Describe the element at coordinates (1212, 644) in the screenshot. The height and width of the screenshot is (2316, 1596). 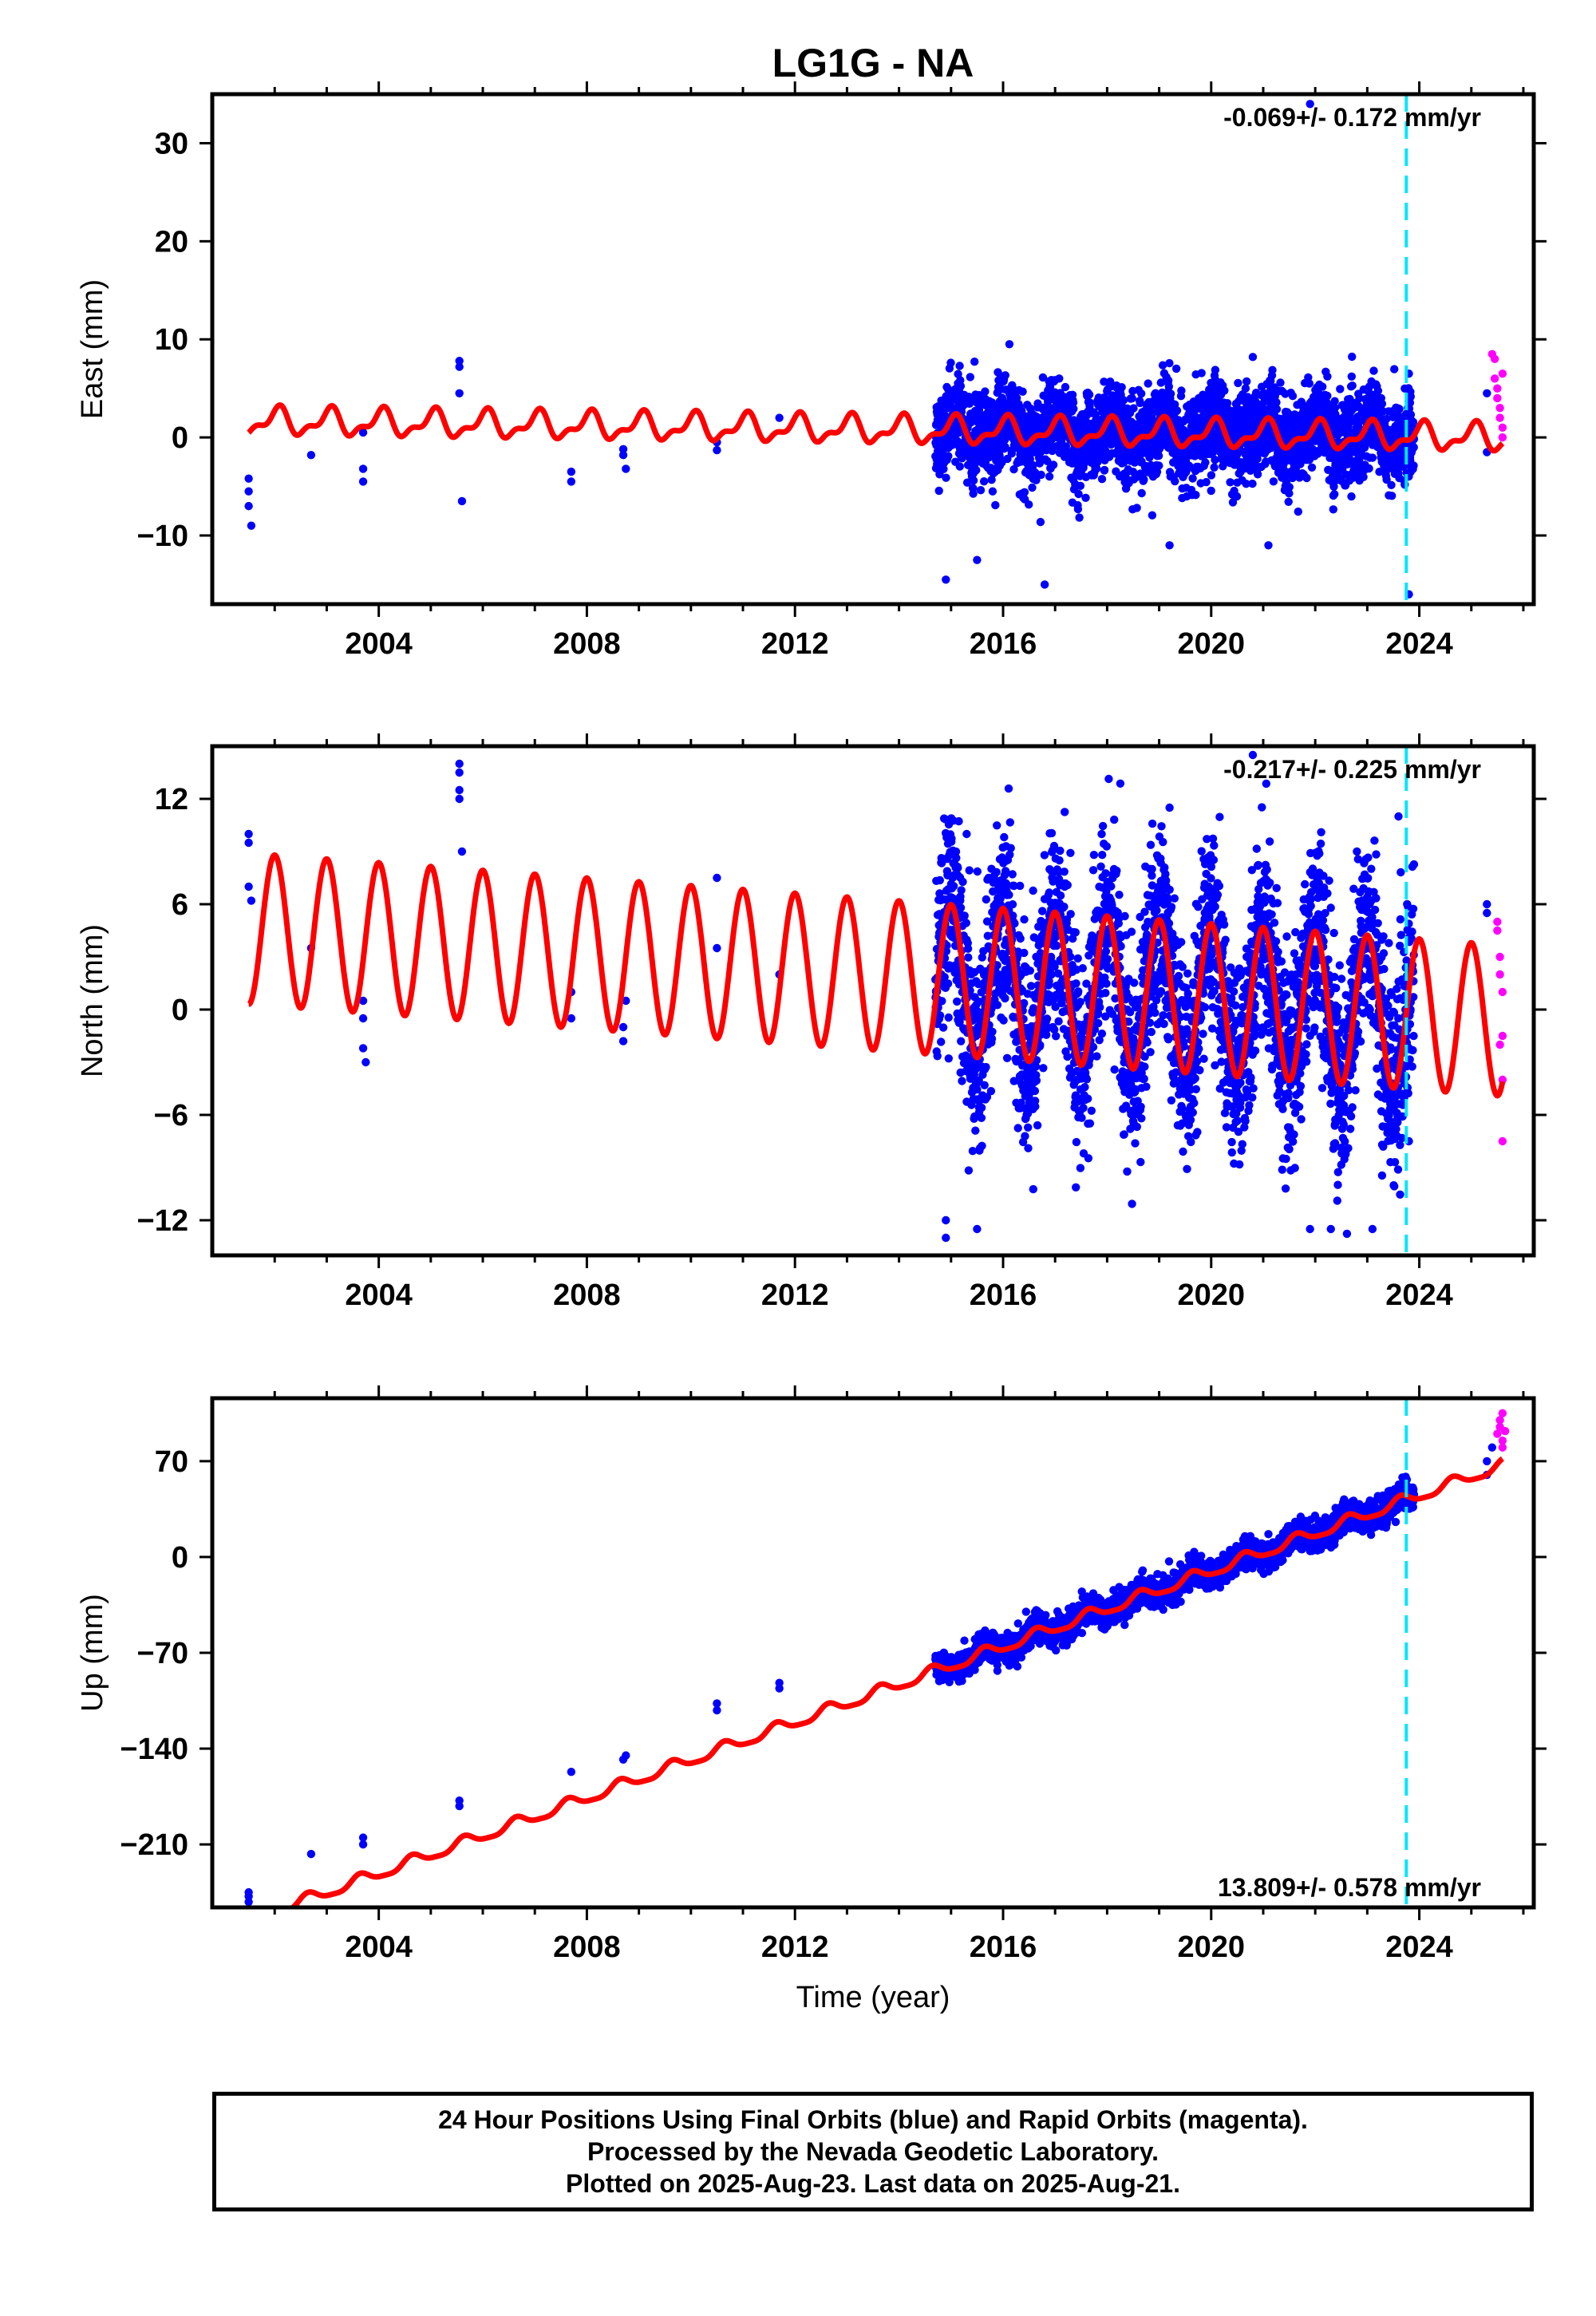
I see `x-tick-label: 2020` at that location.